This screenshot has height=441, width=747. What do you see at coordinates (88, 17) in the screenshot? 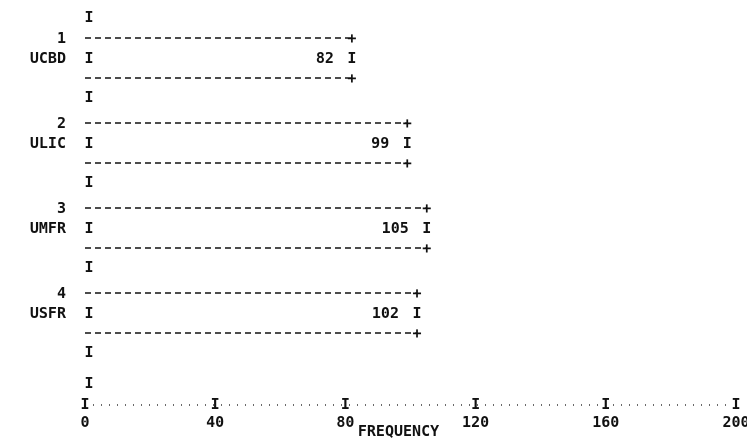
I see `axis-marker-top: I` at bounding box center [88, 17].